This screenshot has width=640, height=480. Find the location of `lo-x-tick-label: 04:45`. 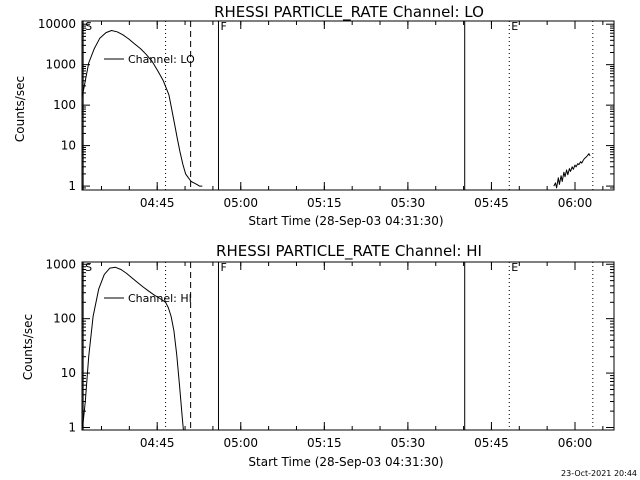

lo-x-tick-label: 04:45 is located at coordinates (157, 203).